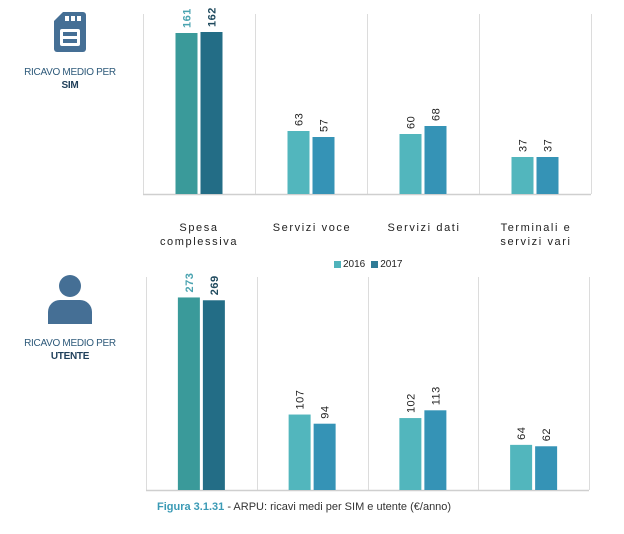 This screenshot has height=534, width=624. I want to click on legend-item-2017: 2017, so click(387, 264).